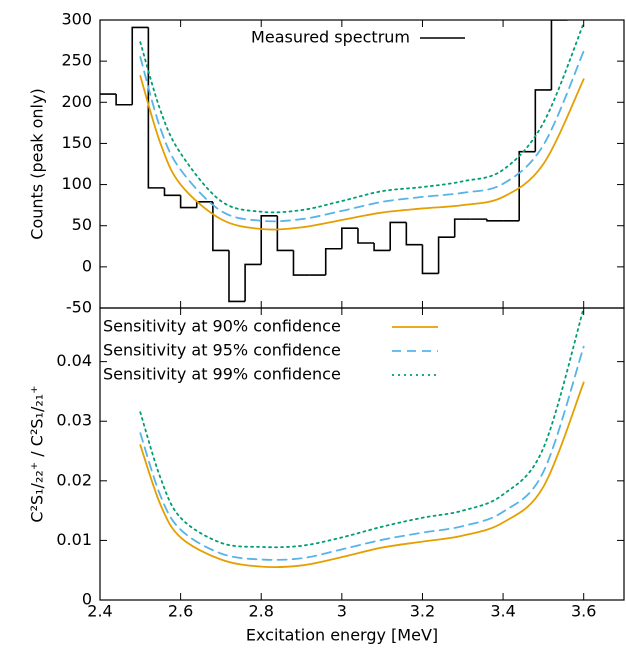 Image resolution: width=626 pixels, height=650 pixels. Describe the element at coordinates (76, 142) in the screenshot. I see `y-tick-label: 150` at that location.